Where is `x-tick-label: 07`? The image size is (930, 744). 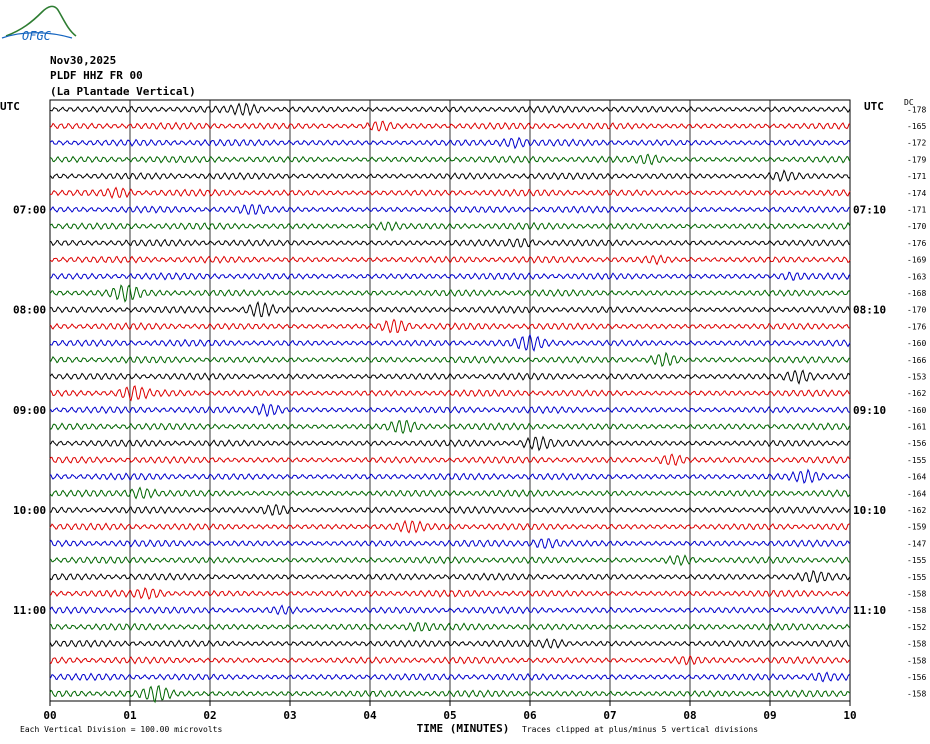 x-tick-label: 07 is located at coordinates (609, 715).